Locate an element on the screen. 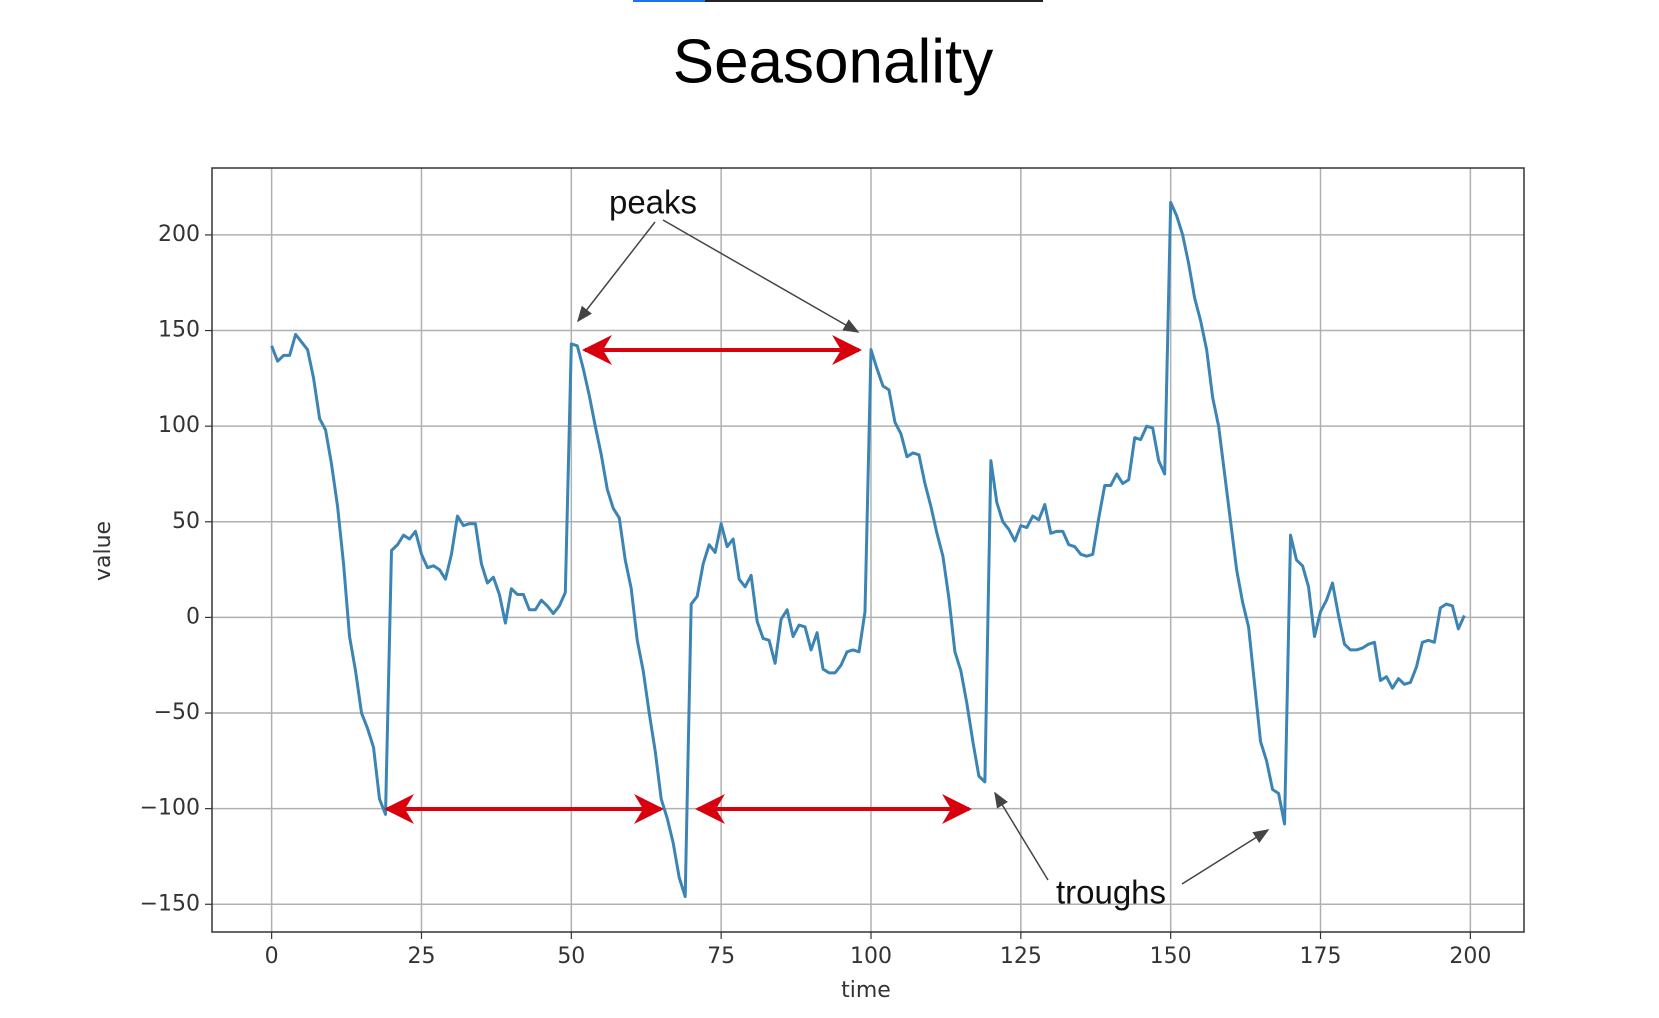  progress-track is located at coordinates (874, 1).